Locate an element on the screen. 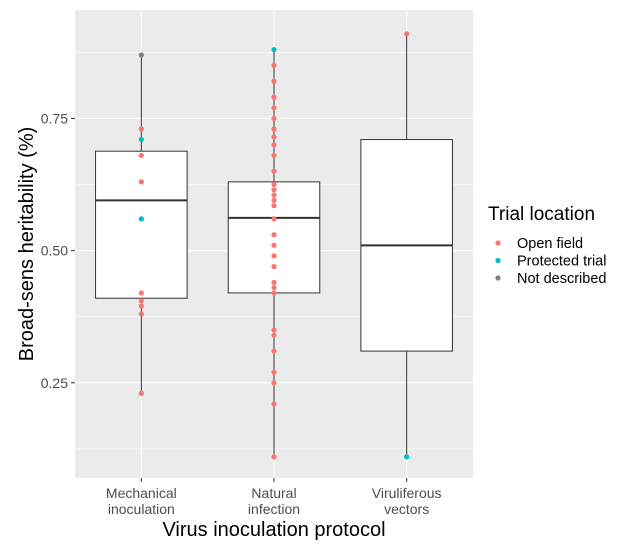  y-tick-label: 0.75 is located at coordinates (54, 118).